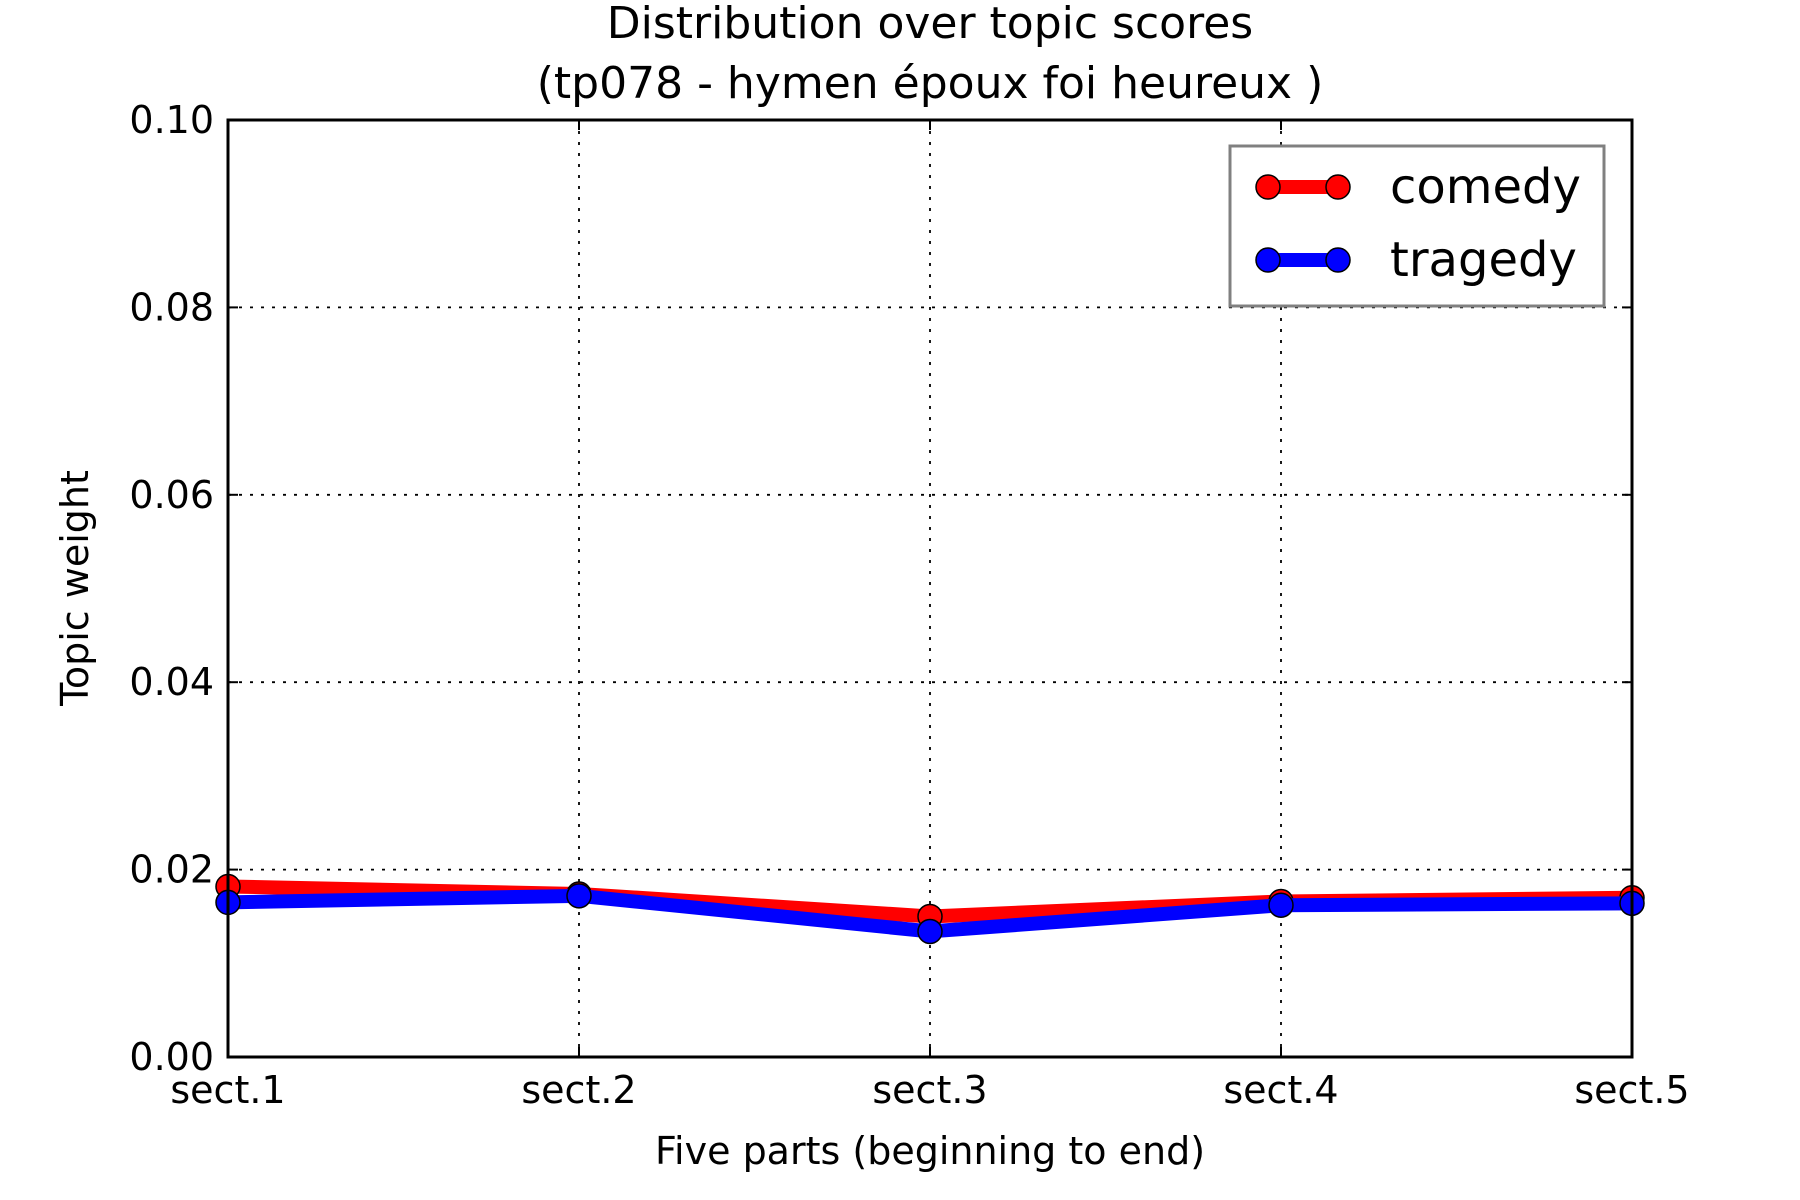 The height and width of the screenshot is (1200, 1800). I want to click on x-tick-label: sect.4, so click(1280, 1090).